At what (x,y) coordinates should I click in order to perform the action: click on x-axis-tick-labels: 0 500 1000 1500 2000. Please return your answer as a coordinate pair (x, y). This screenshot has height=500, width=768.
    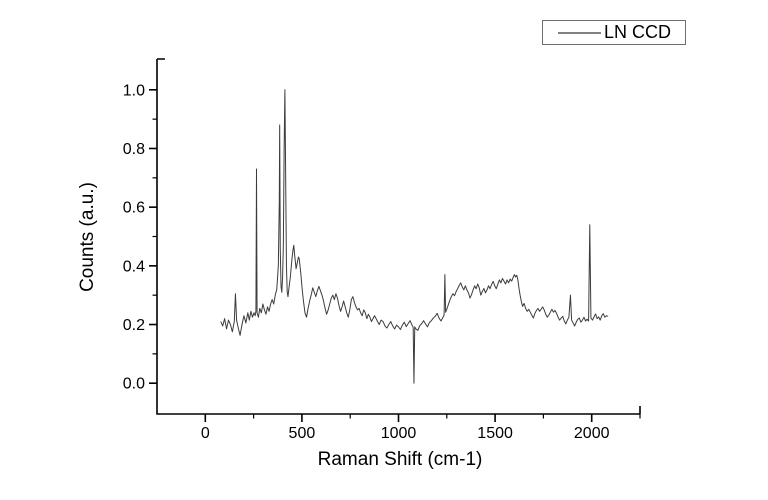
    Looking at the image, I should click on (405, 433).